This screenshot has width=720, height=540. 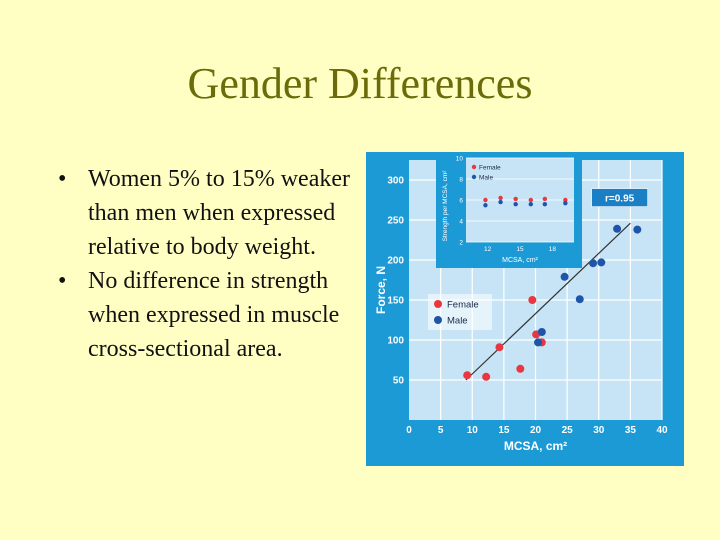 I want to click on inset-y-tick-label: 2, so click(x=461, y=243).